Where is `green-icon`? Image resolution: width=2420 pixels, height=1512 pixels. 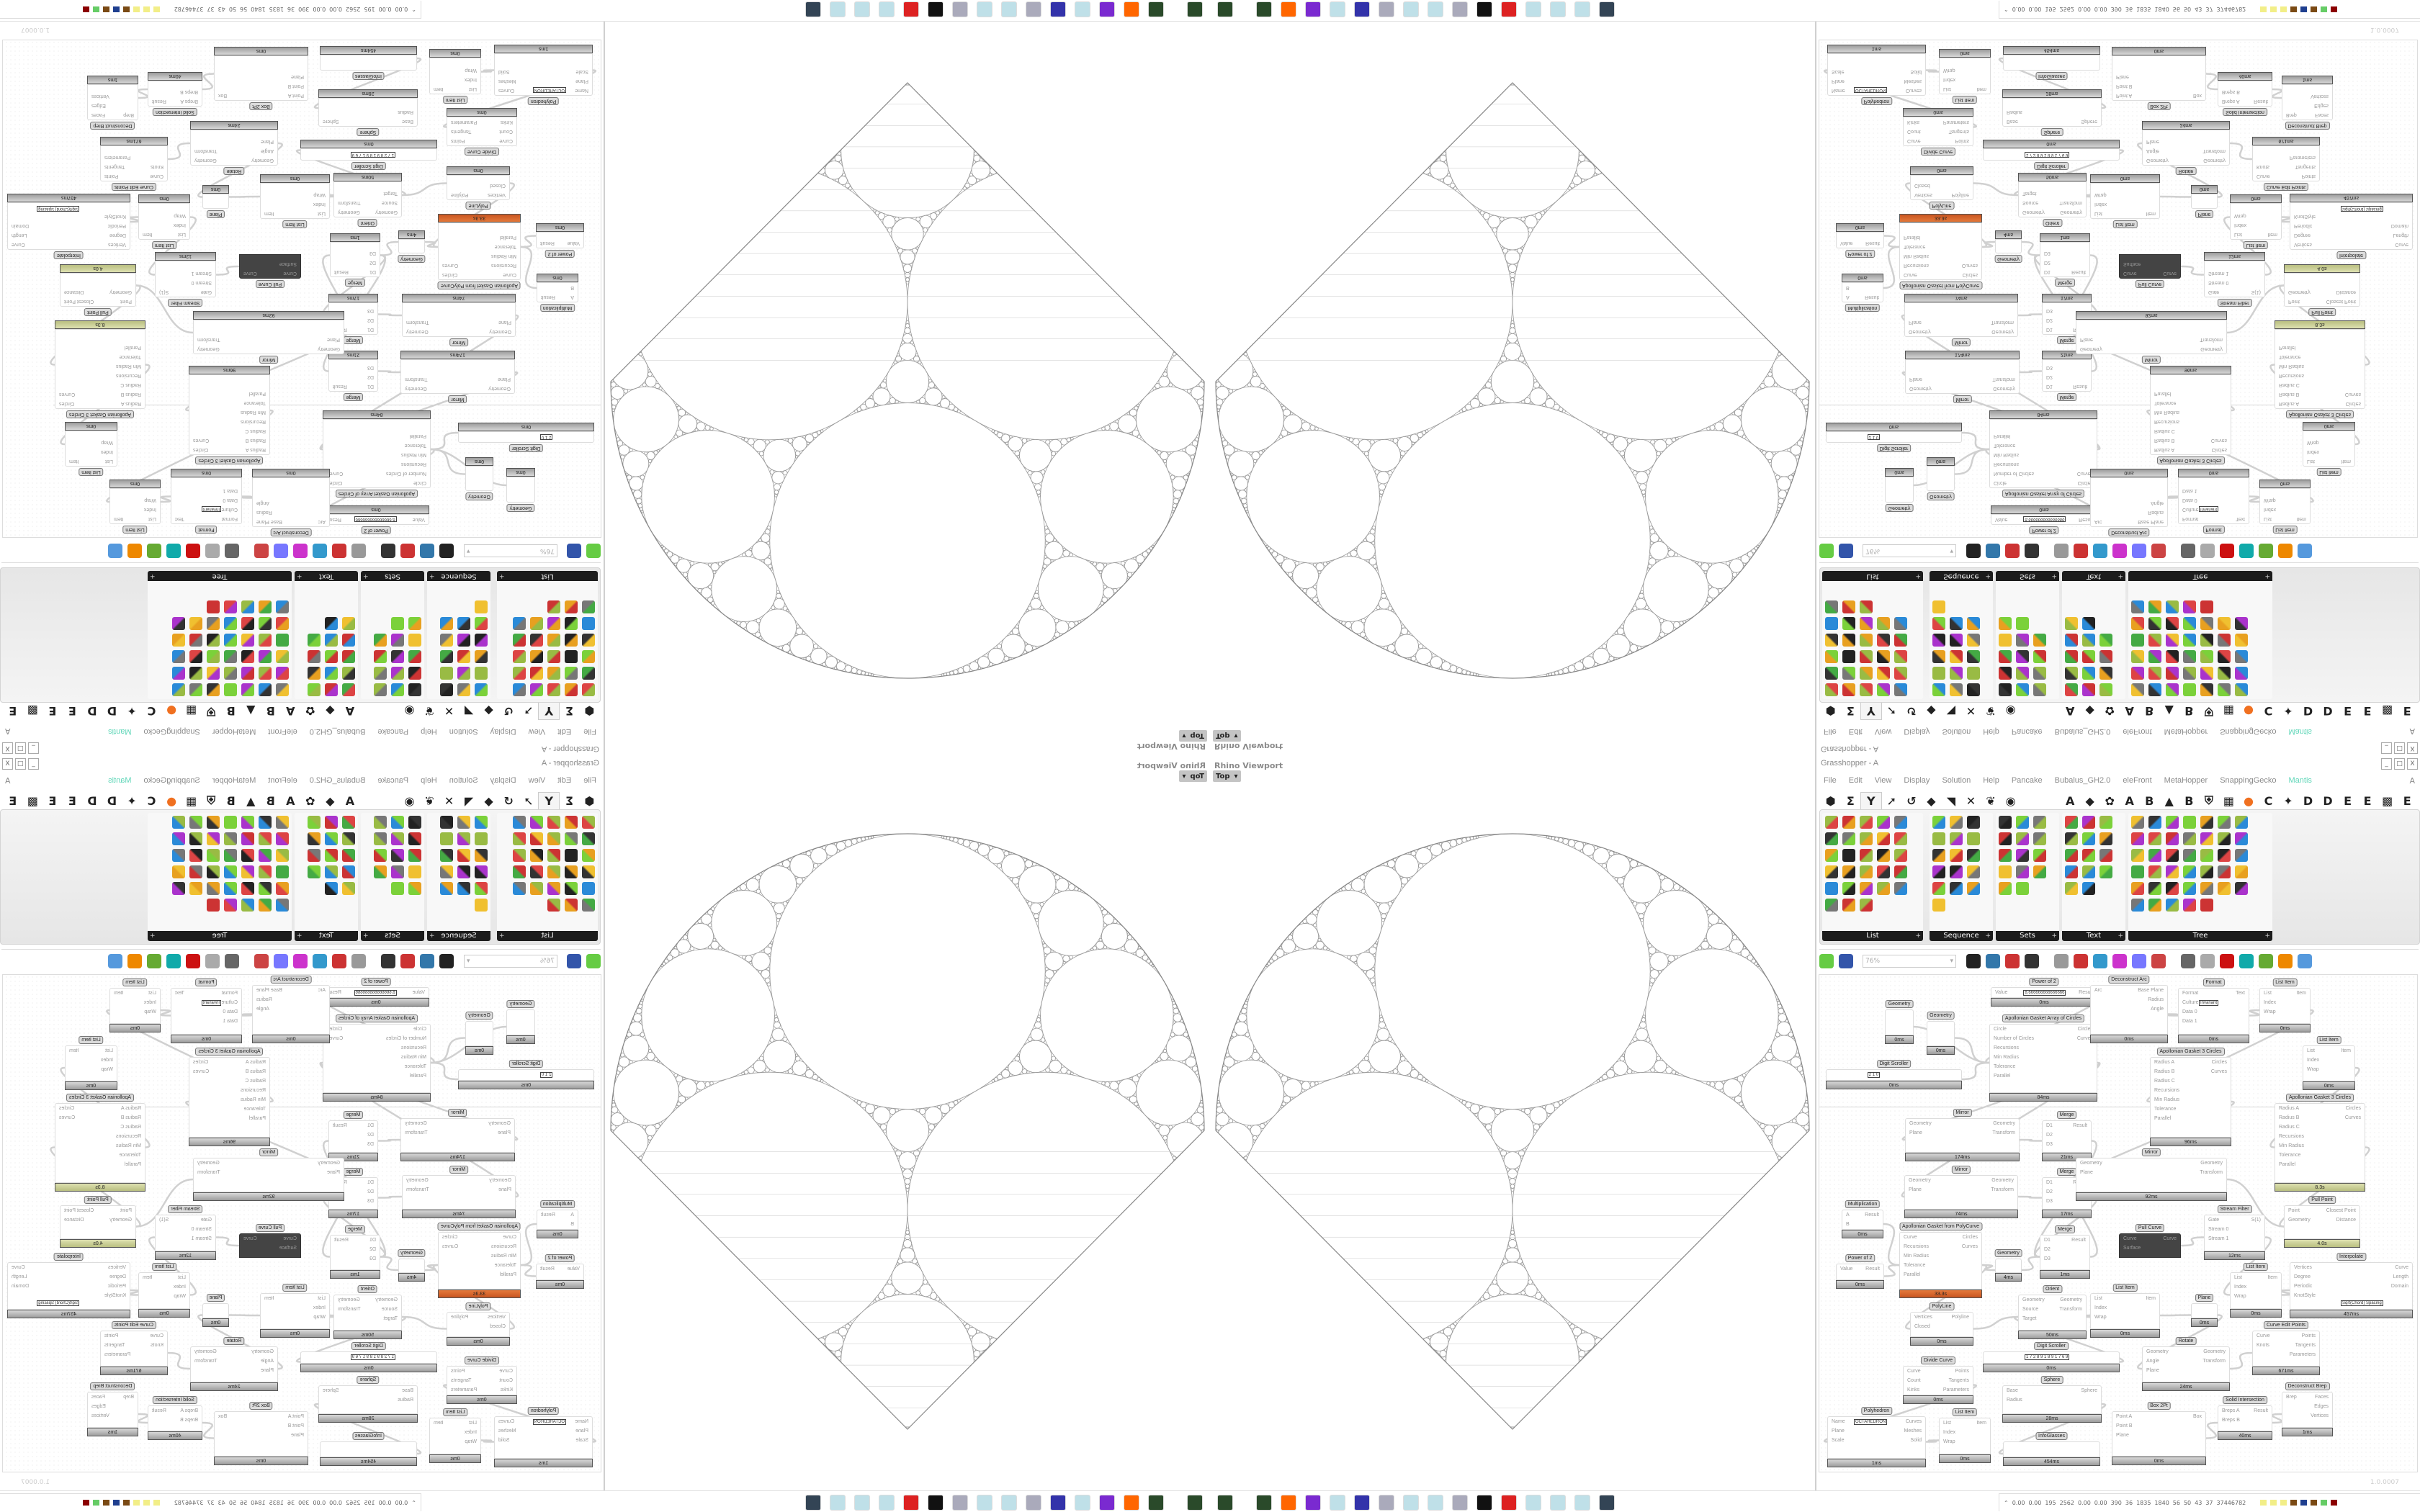 green-icon is located at coordinates (2285, 551).